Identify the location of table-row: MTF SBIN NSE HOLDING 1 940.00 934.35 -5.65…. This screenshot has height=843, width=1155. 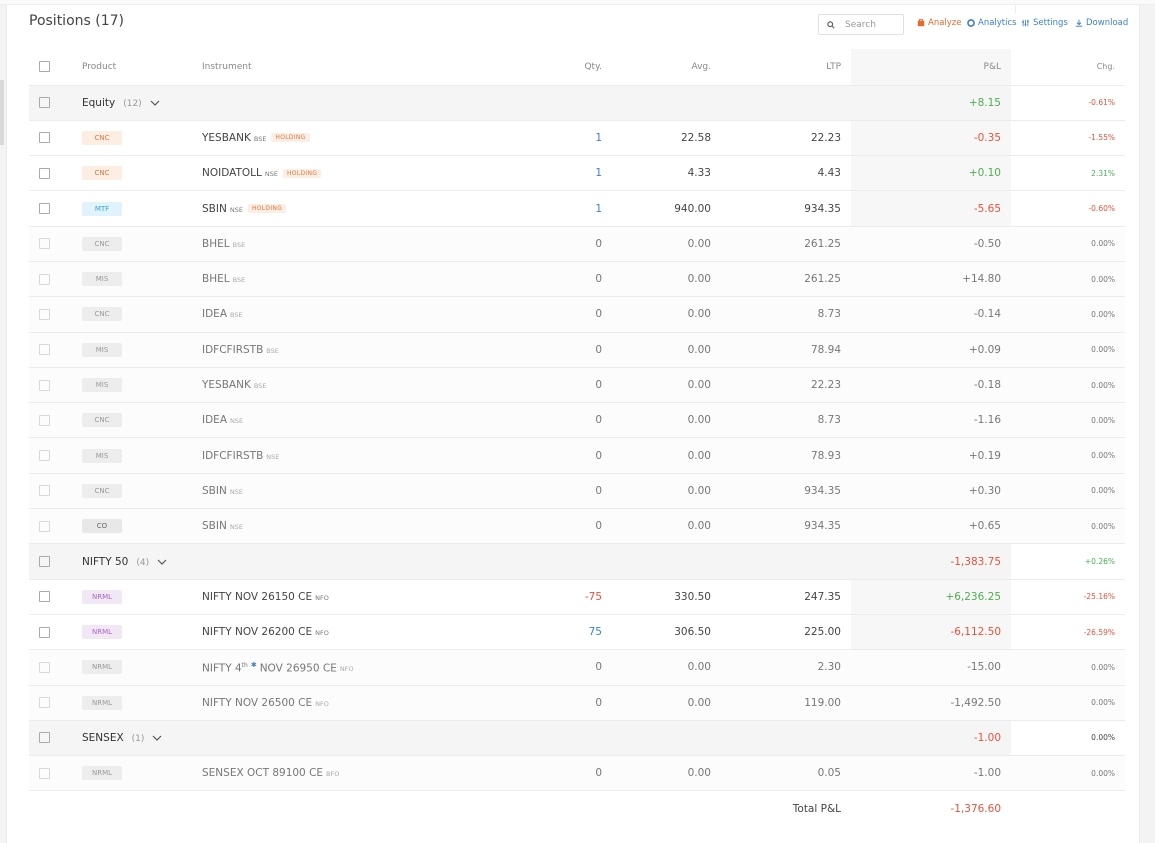
(577, 208).